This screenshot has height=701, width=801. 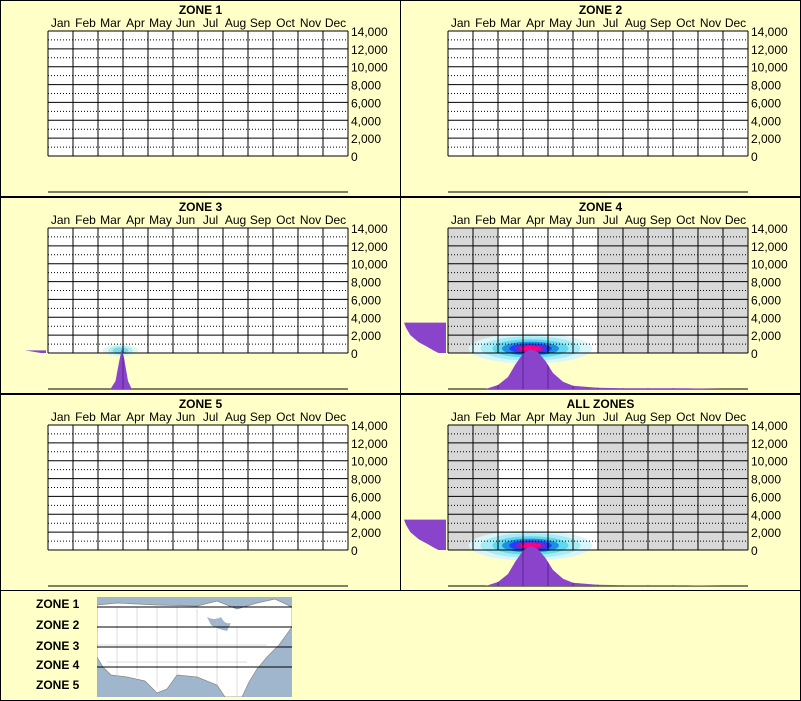 What do you see at coordinates (200, 10) in the screenshot?
I see `panel-title: ZONE 1` at bounding box center [200, 10].